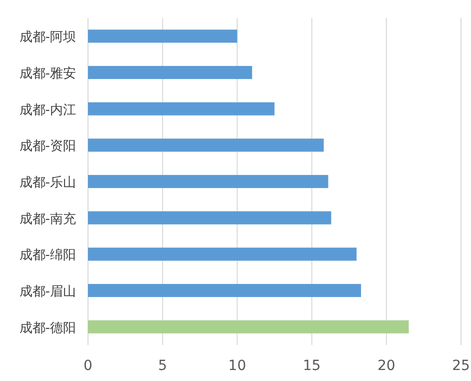  What do you see at coordinates (47, 328) in the screenshot?
I see `y-tick-label: 成都-德阳` at bounding box center [47, 328].